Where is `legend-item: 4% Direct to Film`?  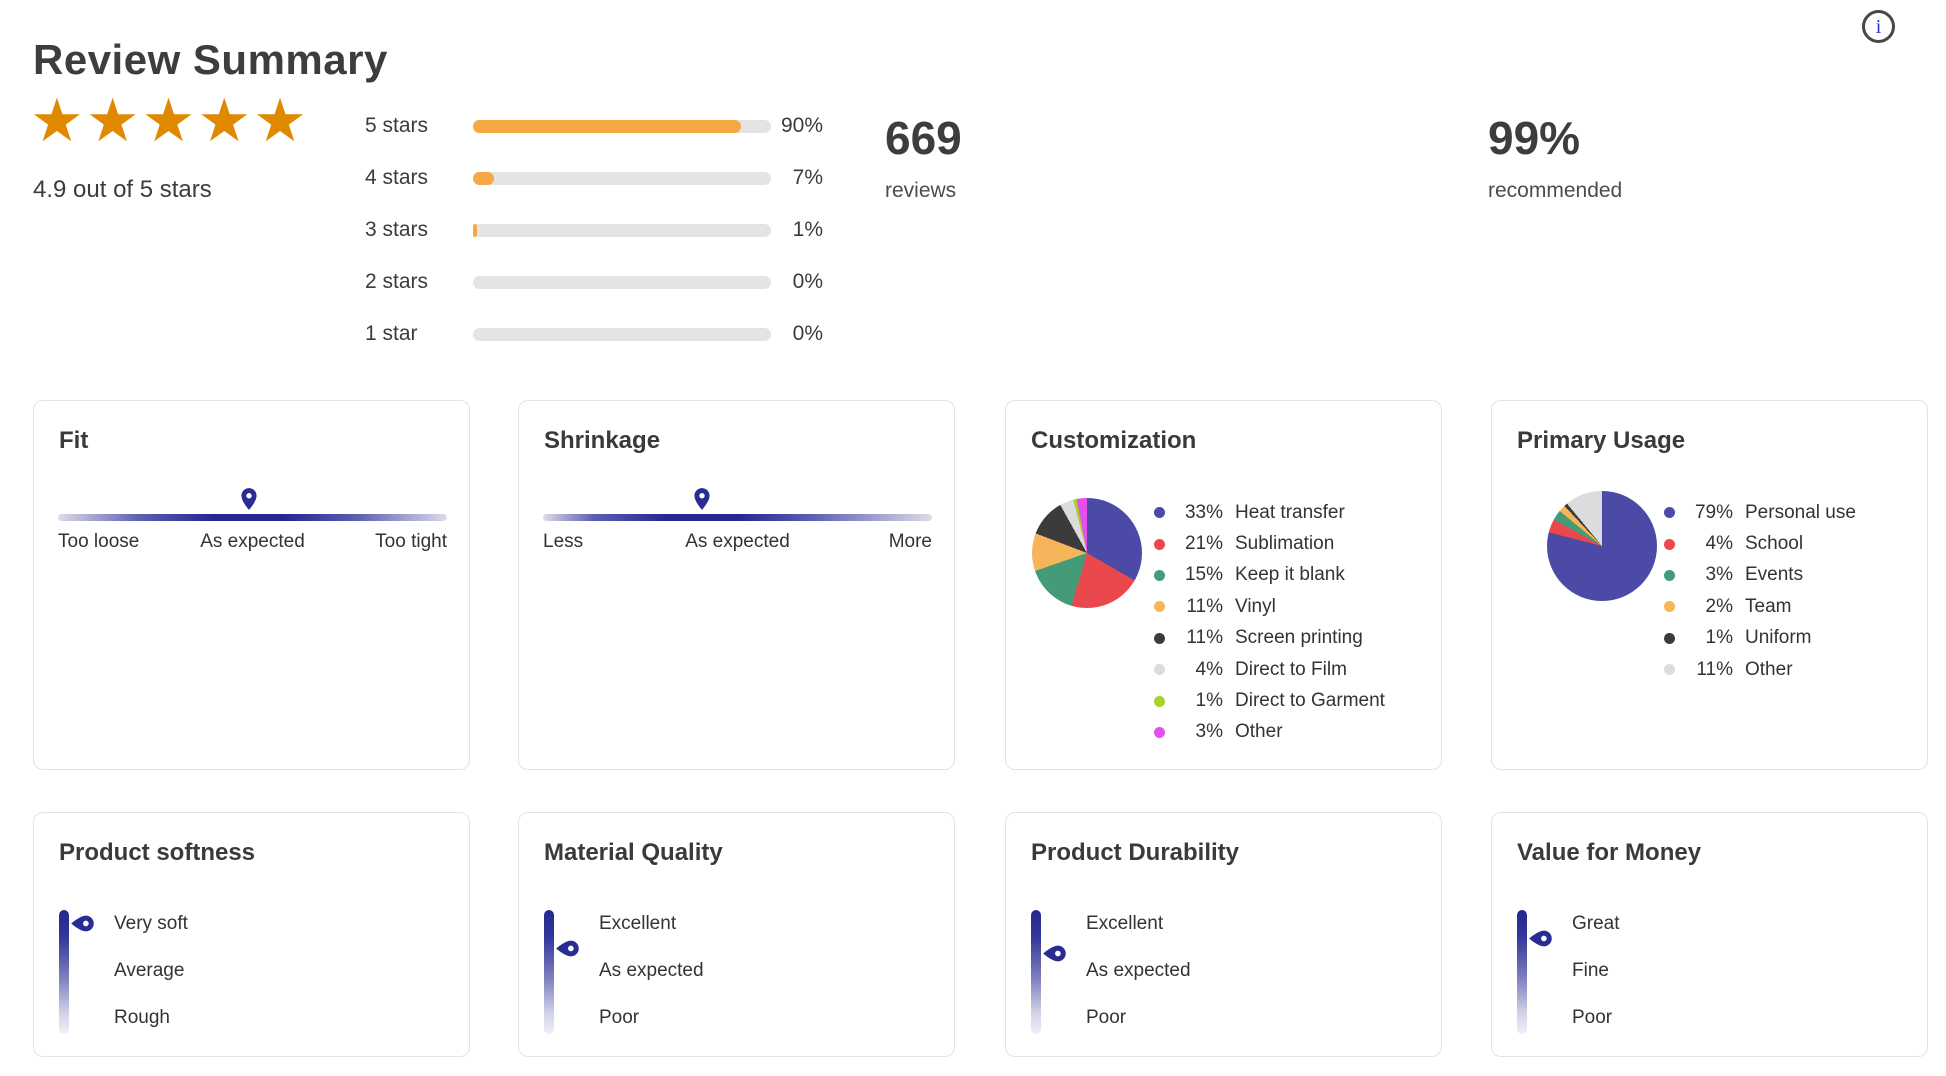
legend-item: 4% Direct to Film is located at coordinates (1269, 669).